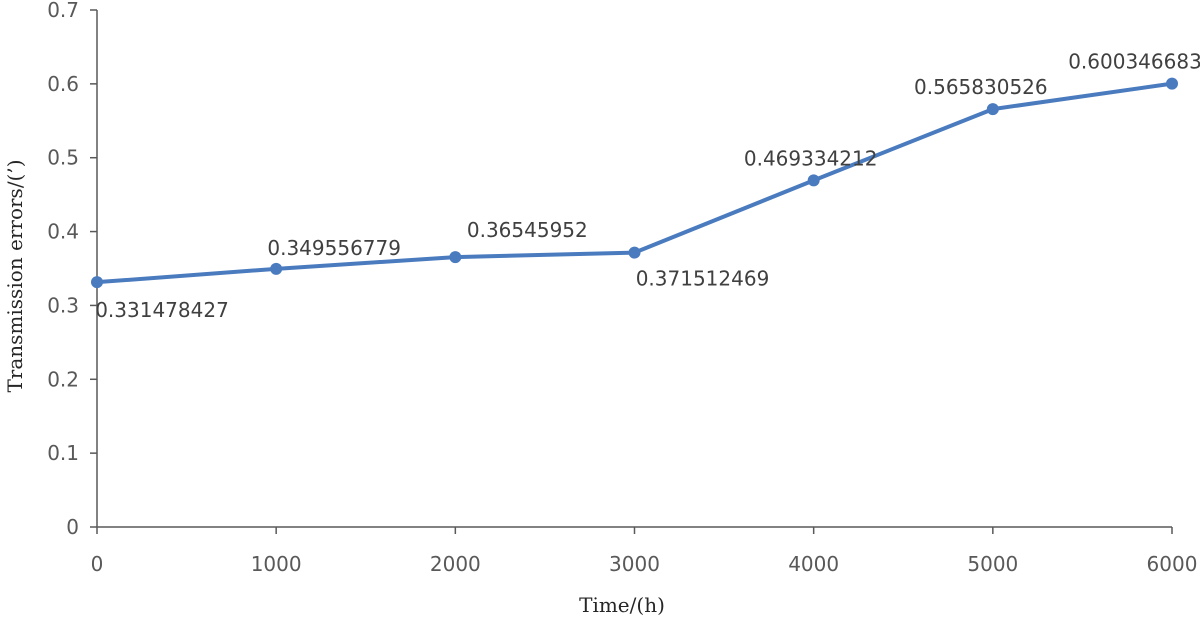 The image size is (1200, 618). What do you see at coordinates (622, 605) in the screenshot?
I see `x-axis-title: Time/(h)` at bounding box center [622, 605].